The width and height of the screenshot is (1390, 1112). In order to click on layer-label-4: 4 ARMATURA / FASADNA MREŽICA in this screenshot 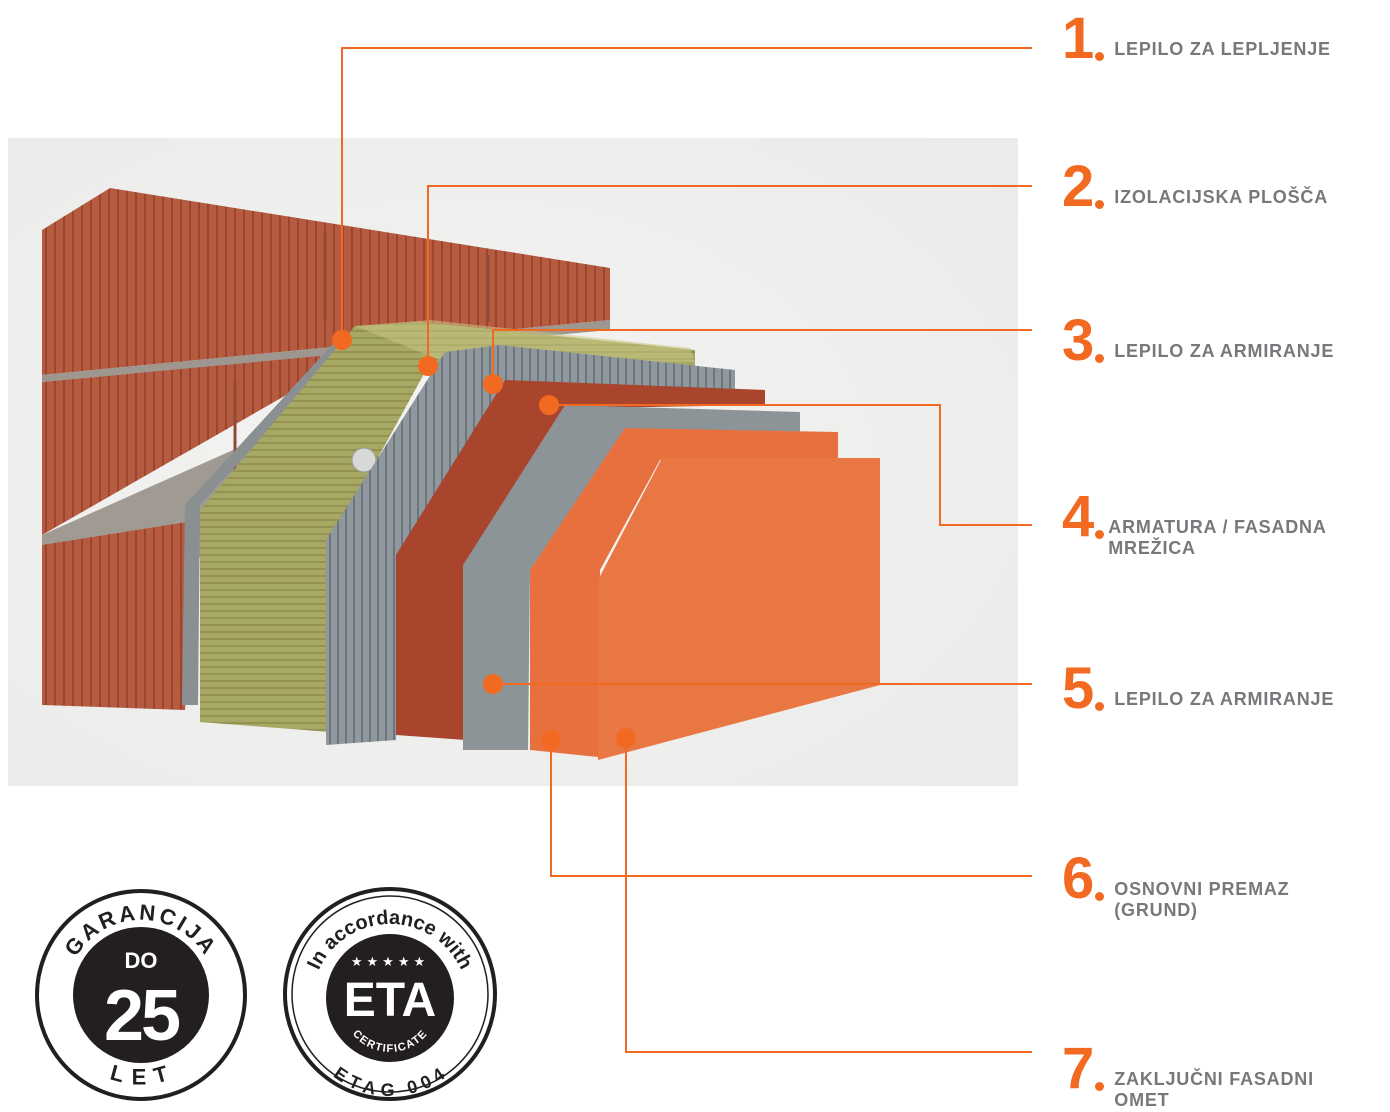, I will do `click(1194, 523)`.